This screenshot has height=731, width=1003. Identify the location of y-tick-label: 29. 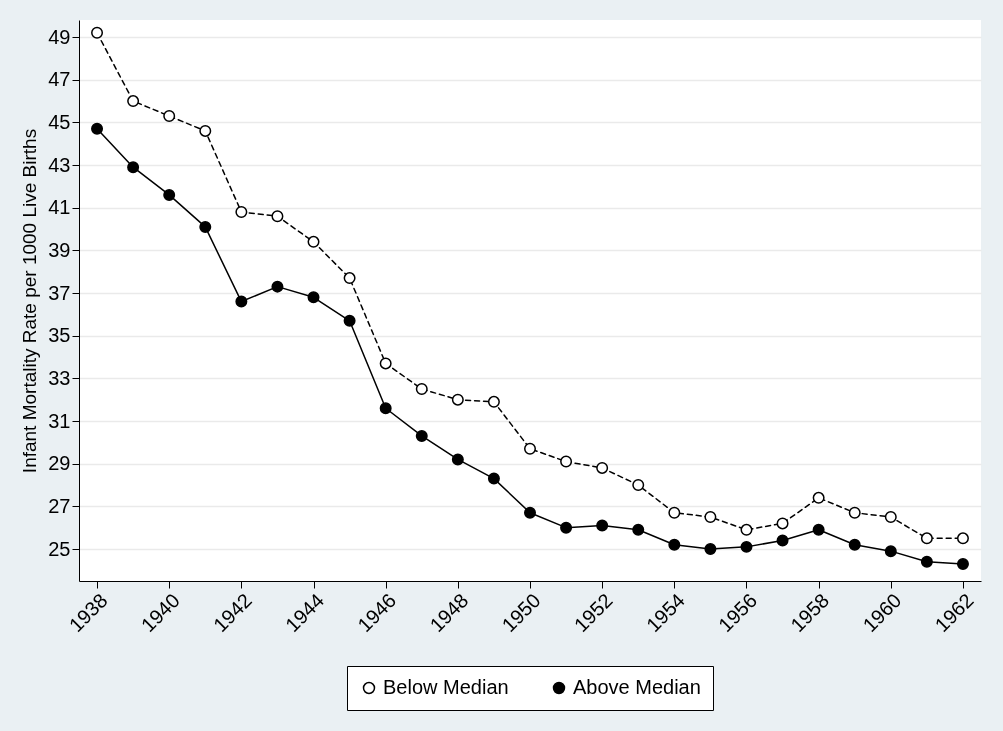
(59, 463).